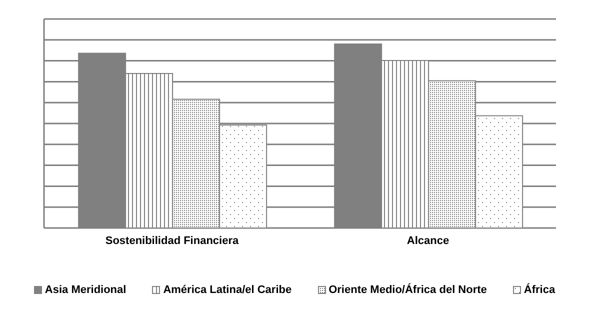 This screenshot has height=336, width=589. I want to click on legend-label: África, so click(540, 290).